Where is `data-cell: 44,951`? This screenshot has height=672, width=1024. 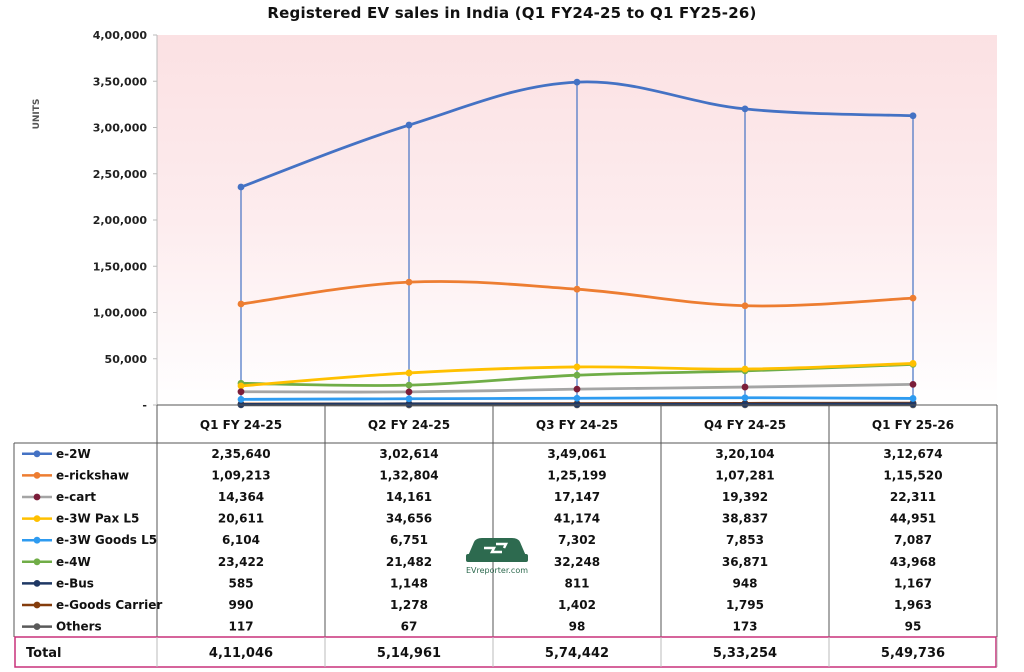 data-cell: 44,951 is located at coordinates (913, 519).